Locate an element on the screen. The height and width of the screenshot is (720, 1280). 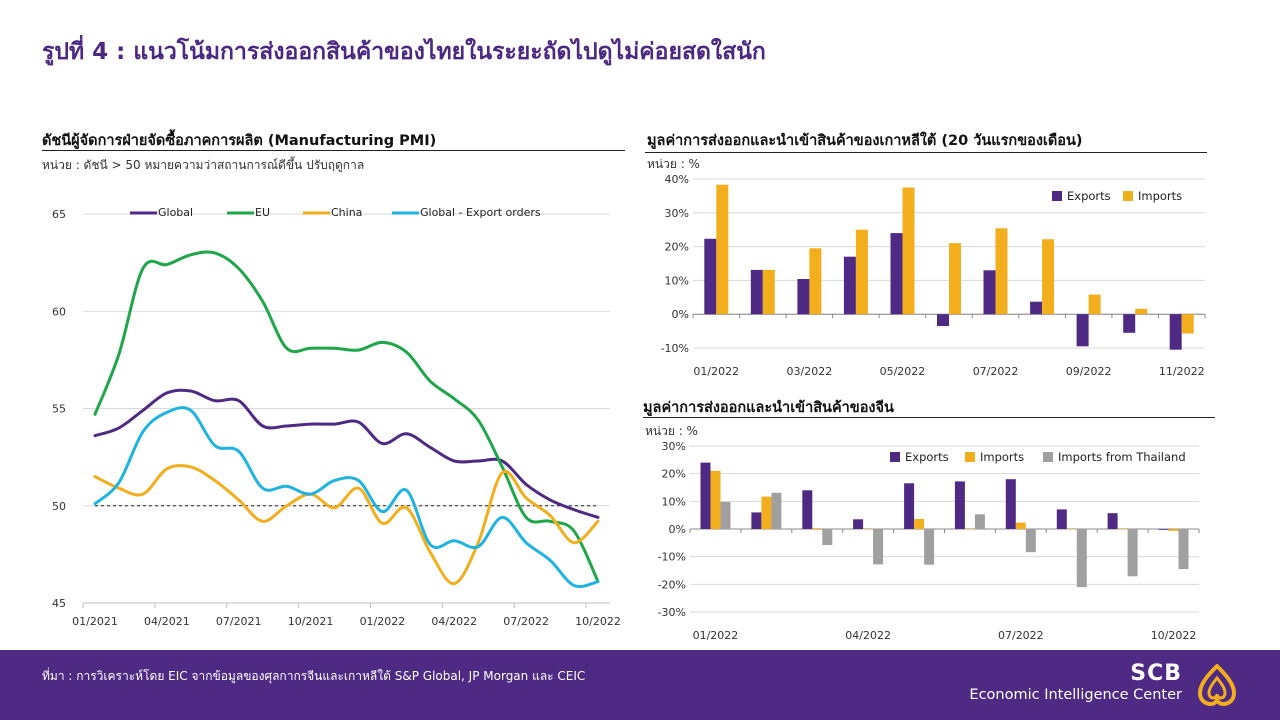
china-y-tick-label: -20% is located at coordinates (672, 584).